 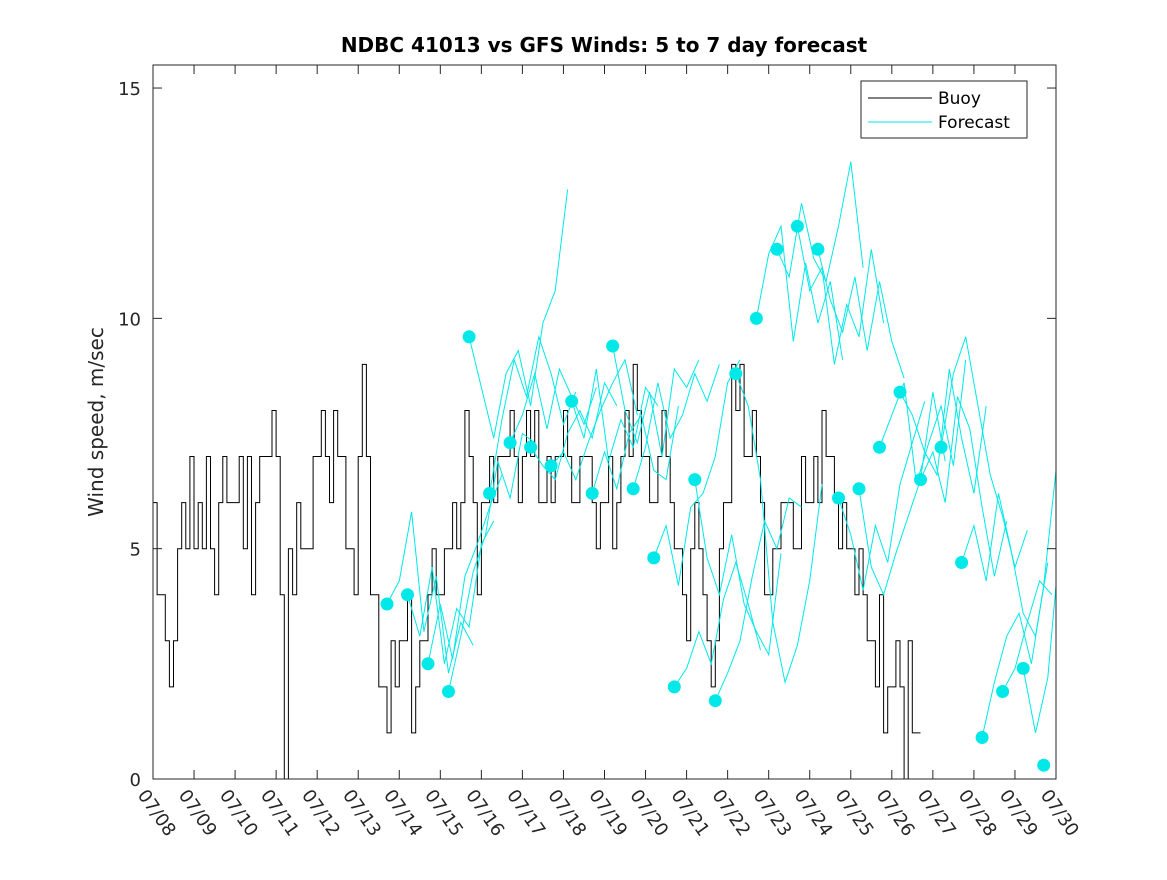 I want to click on y-axis-label: Wind speed, m/sec, so click(x=96, y=422).